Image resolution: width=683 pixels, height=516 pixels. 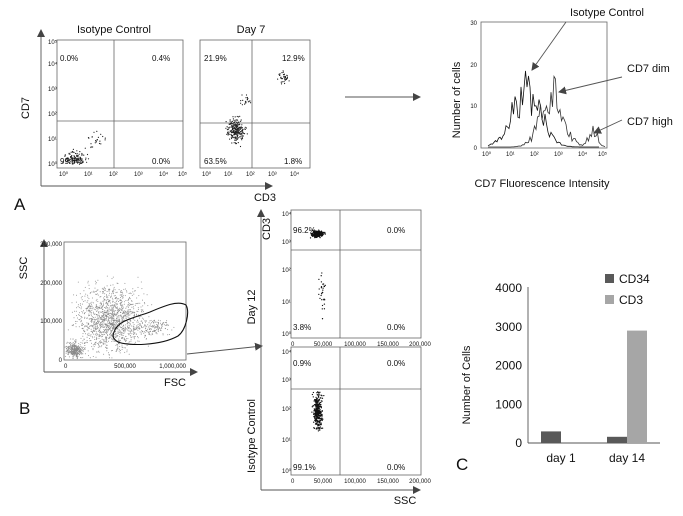 I want to click on legend-swatch-cd3, so click(x=609, y=299).